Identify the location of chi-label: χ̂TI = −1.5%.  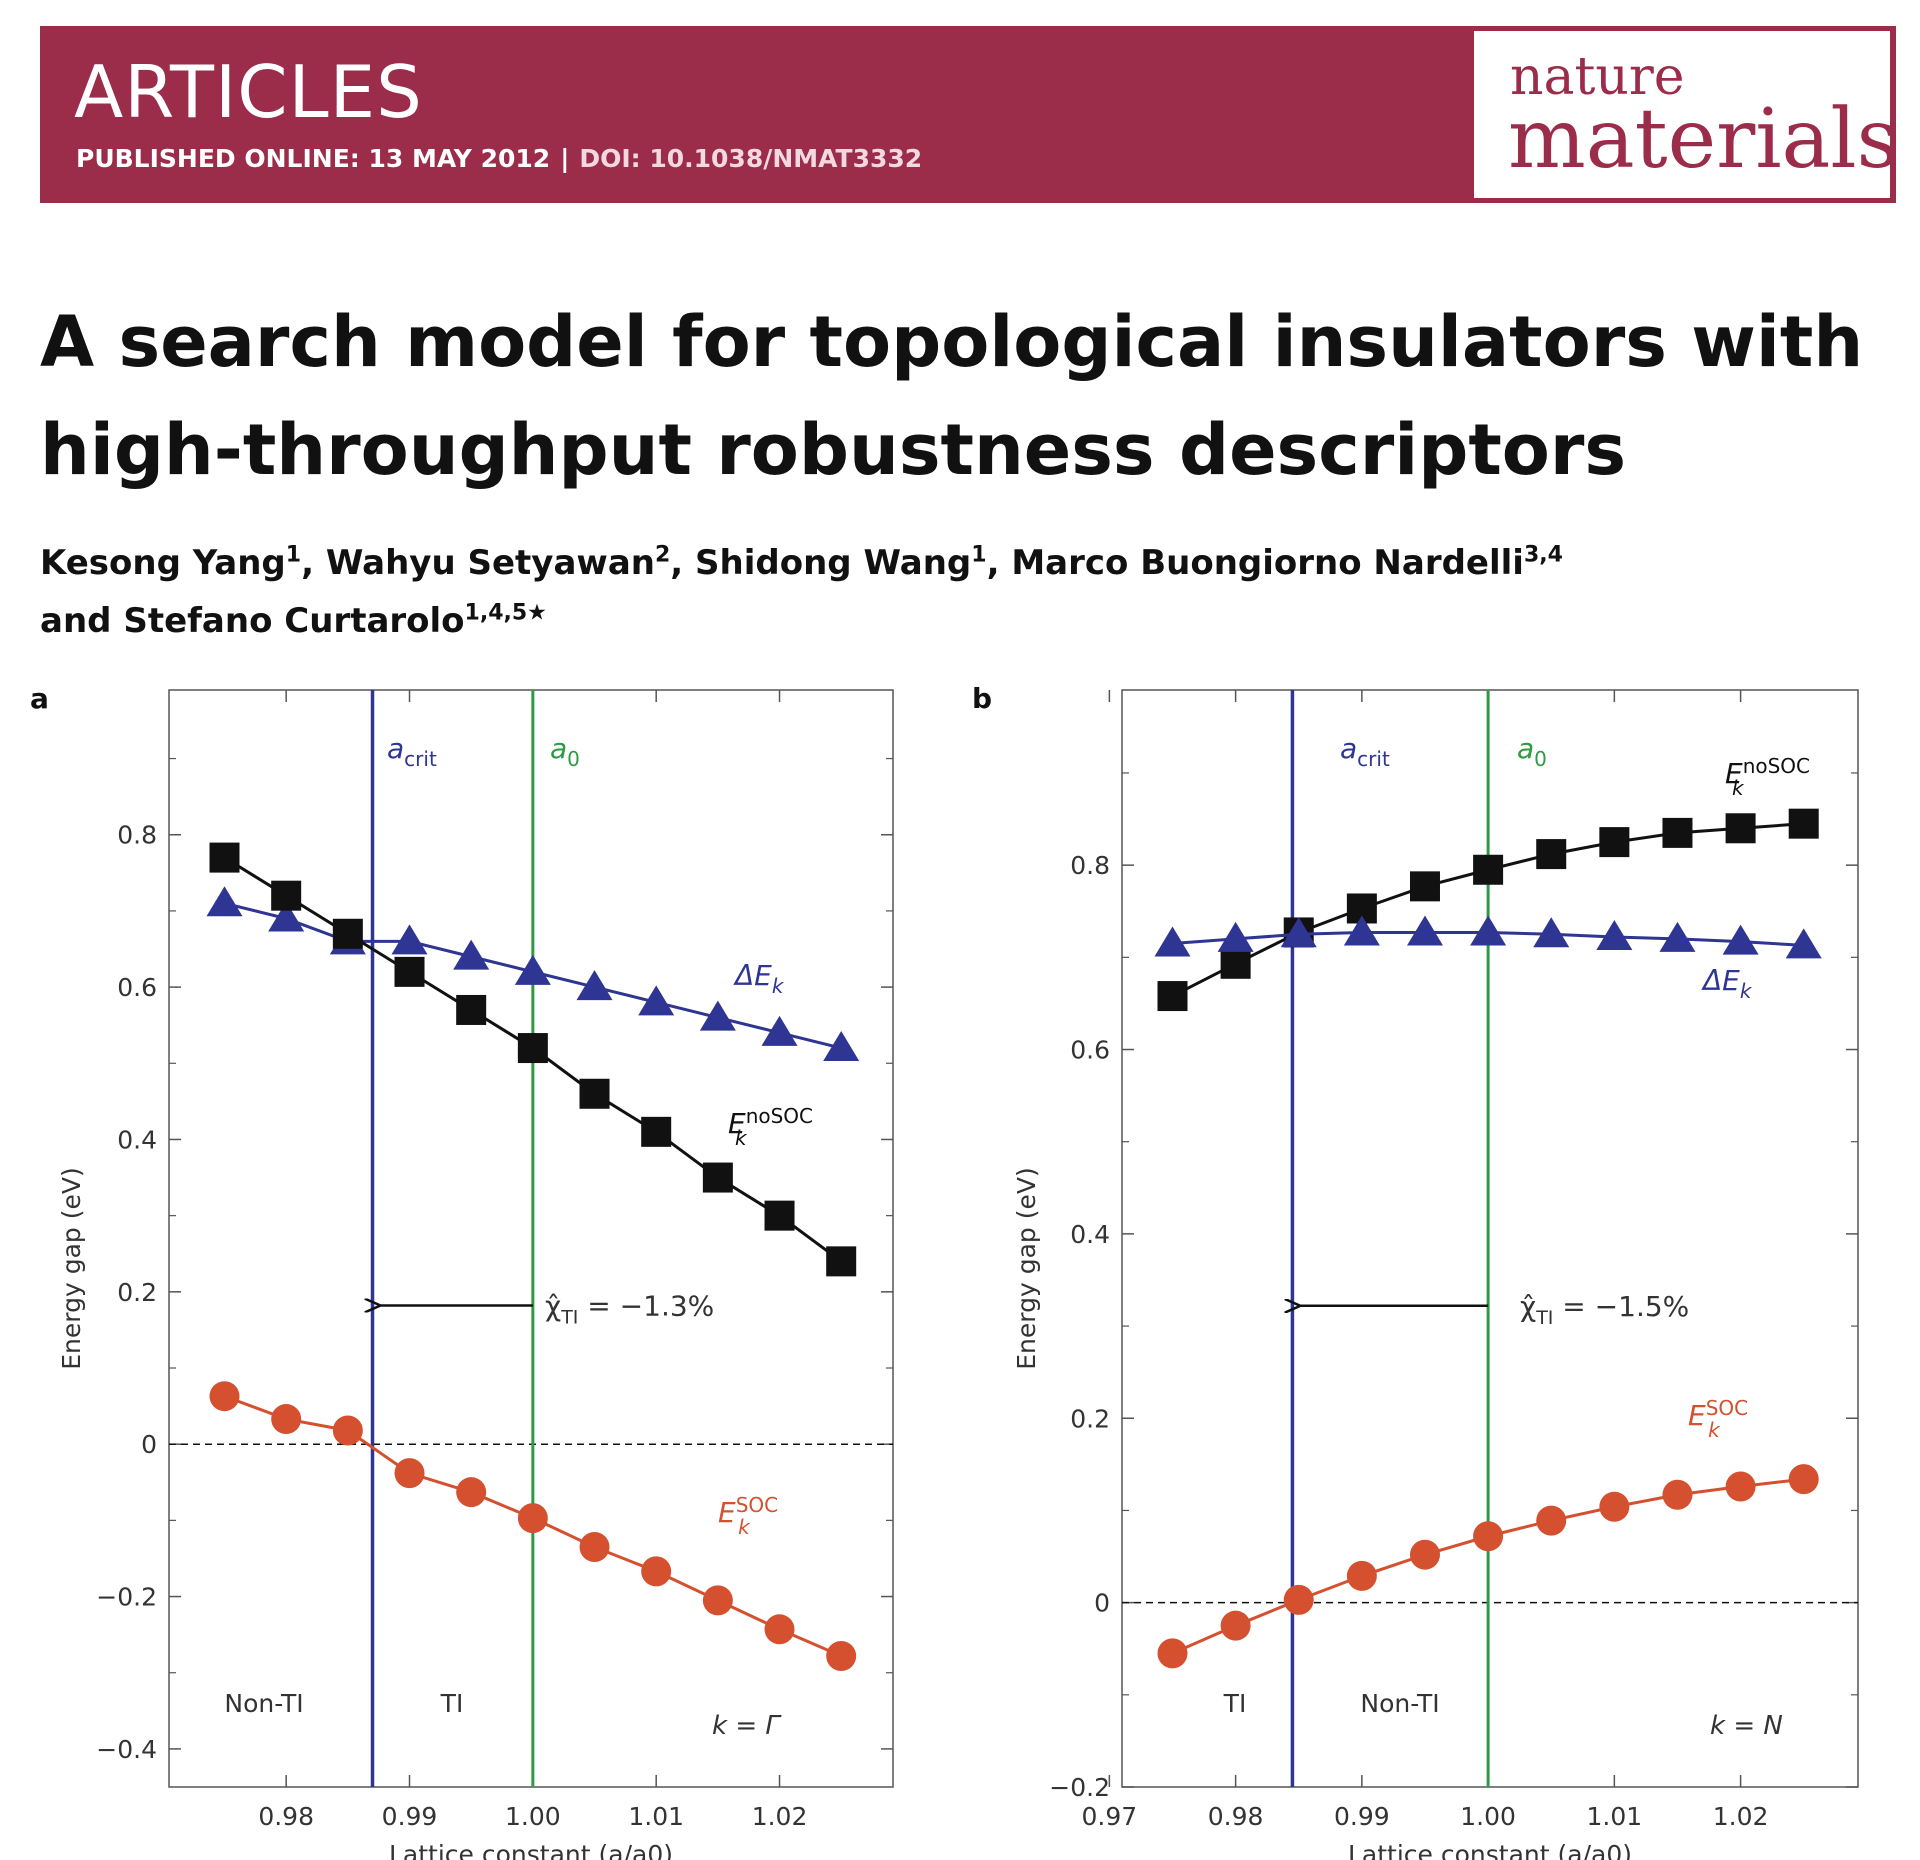
(1604, 1309).